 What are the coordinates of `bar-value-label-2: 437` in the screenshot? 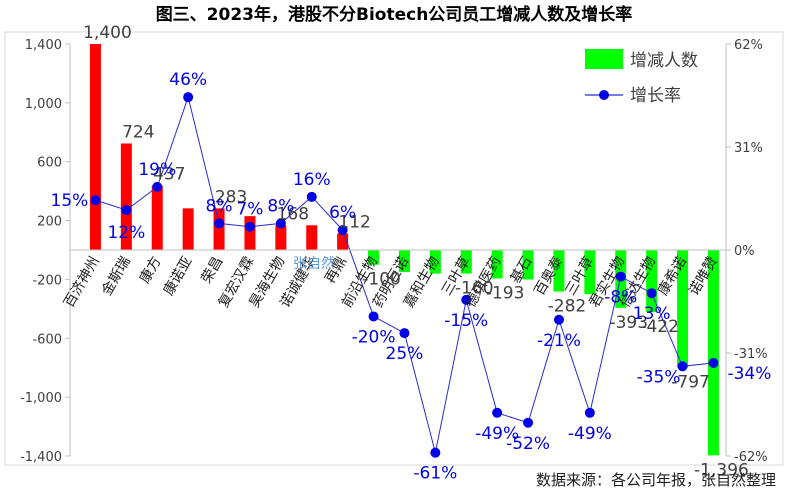 It's located at (169, 175).